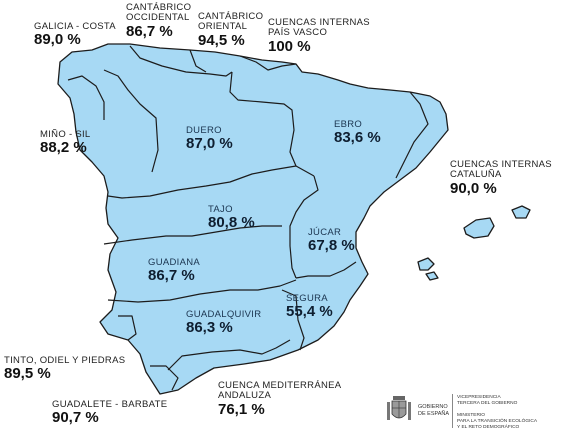  I want to click on gobierno-label: GOBIERNO DE ESPAÑA, so click(434, 410).